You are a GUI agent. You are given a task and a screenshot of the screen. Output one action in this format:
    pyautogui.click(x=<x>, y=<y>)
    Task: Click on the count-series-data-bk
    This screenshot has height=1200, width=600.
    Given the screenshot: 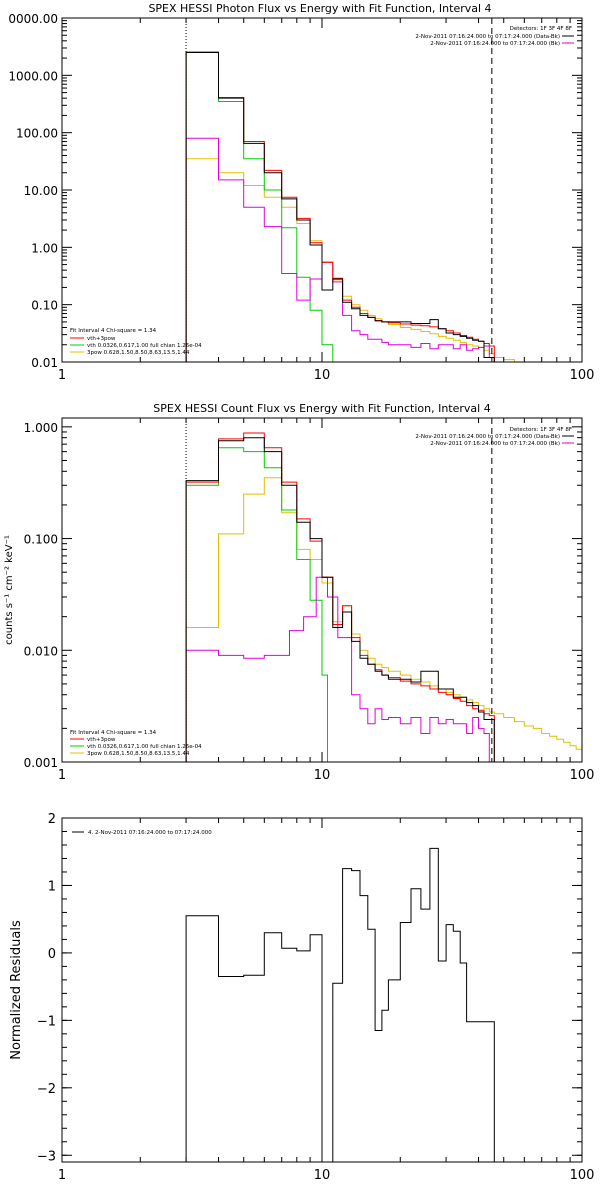 What is the action you would take?
    pyautogui.click(x=340, y=599)
    